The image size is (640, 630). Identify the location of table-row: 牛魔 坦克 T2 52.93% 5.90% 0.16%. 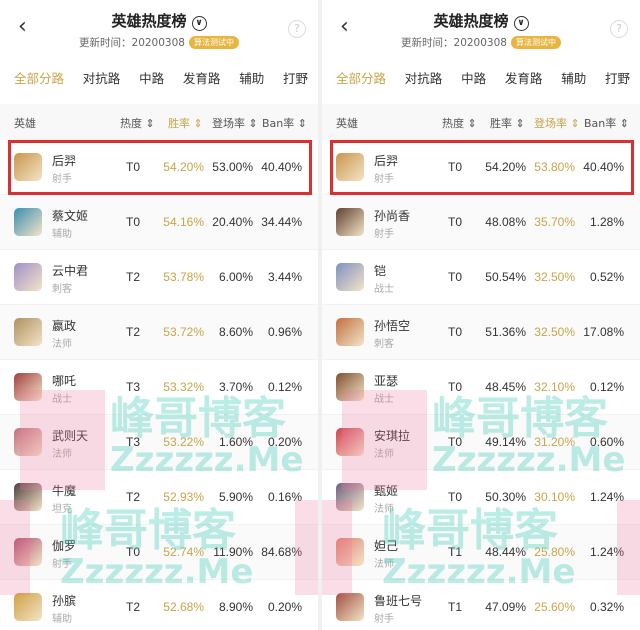
(159, 497).